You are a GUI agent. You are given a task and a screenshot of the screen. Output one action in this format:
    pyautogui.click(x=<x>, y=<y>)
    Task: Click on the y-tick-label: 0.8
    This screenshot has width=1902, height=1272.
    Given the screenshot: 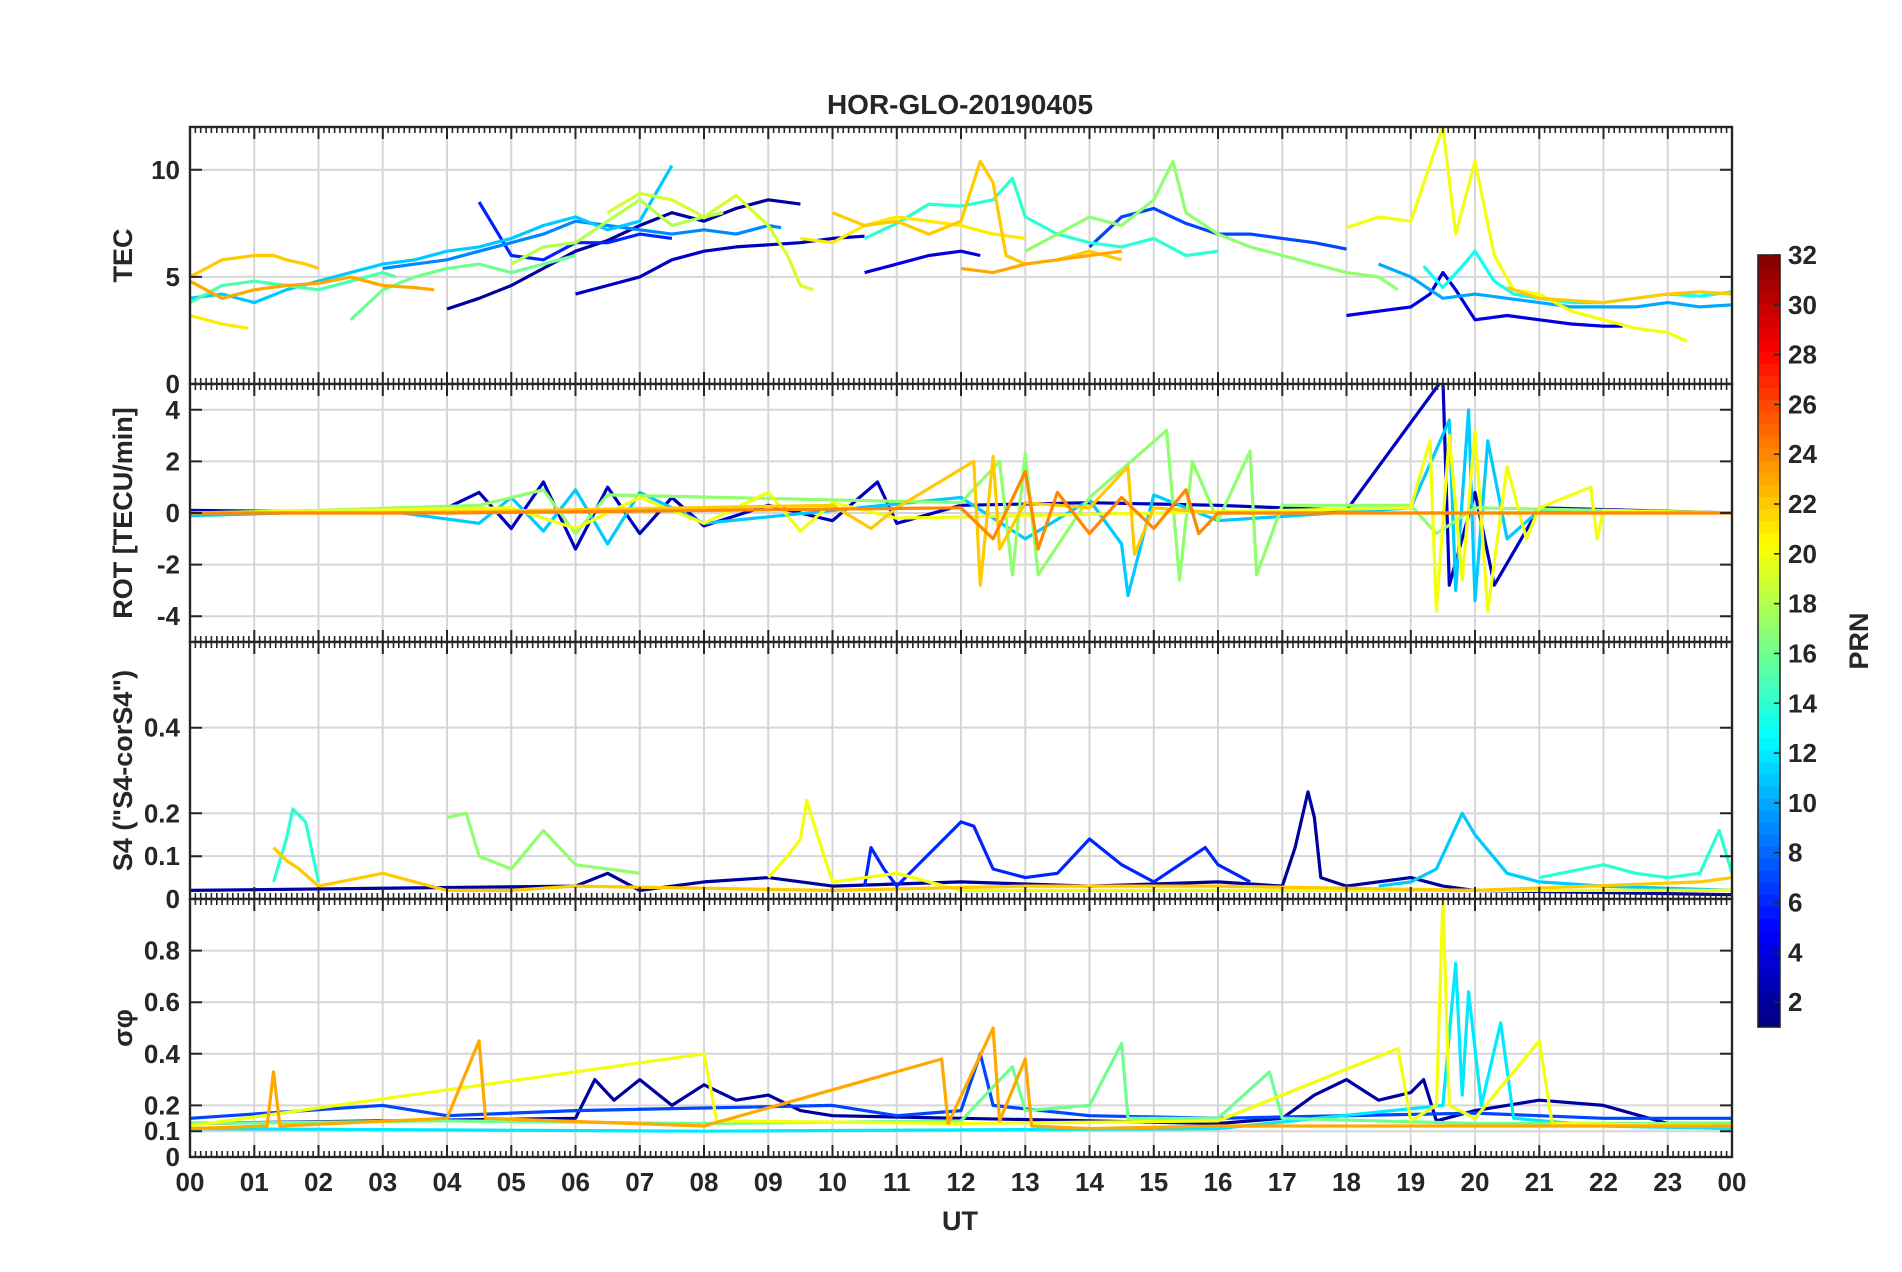 What is the action you would take?
    pyautogui.click(x=162, y=951)
    